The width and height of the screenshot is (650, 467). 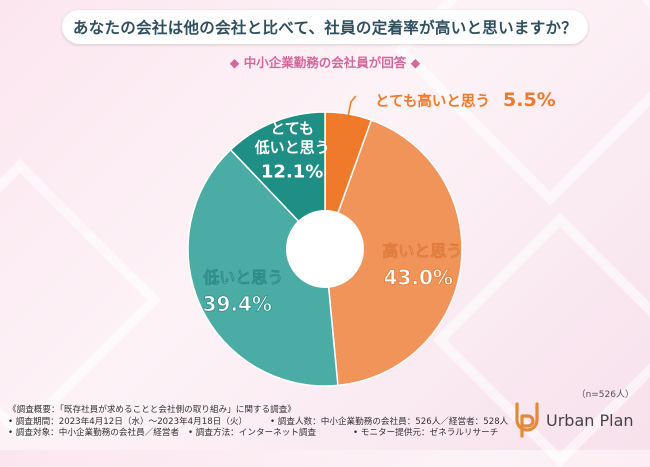 I want to click on pie-slice-low, so click(x=263, y=267).